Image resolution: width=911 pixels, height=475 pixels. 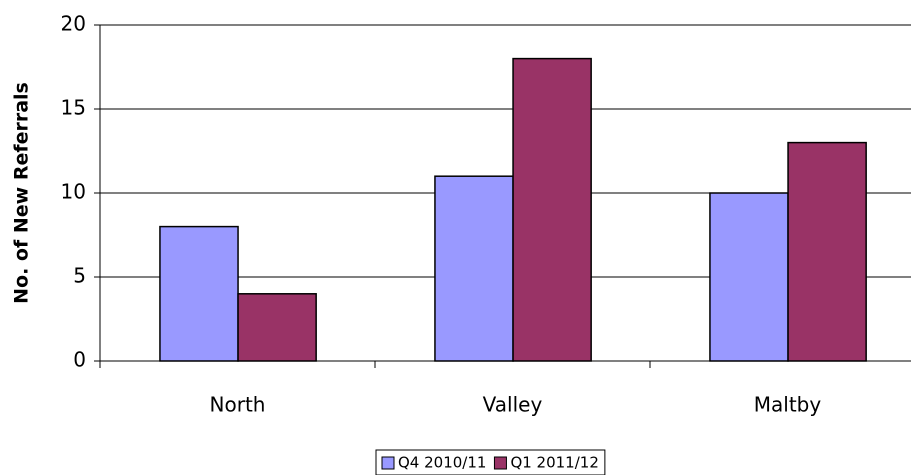 What do you see at coordinates (554, 463) in the screenshot?
I see `legend-label: Q1 2011/12` at bounding box center [554, 463].